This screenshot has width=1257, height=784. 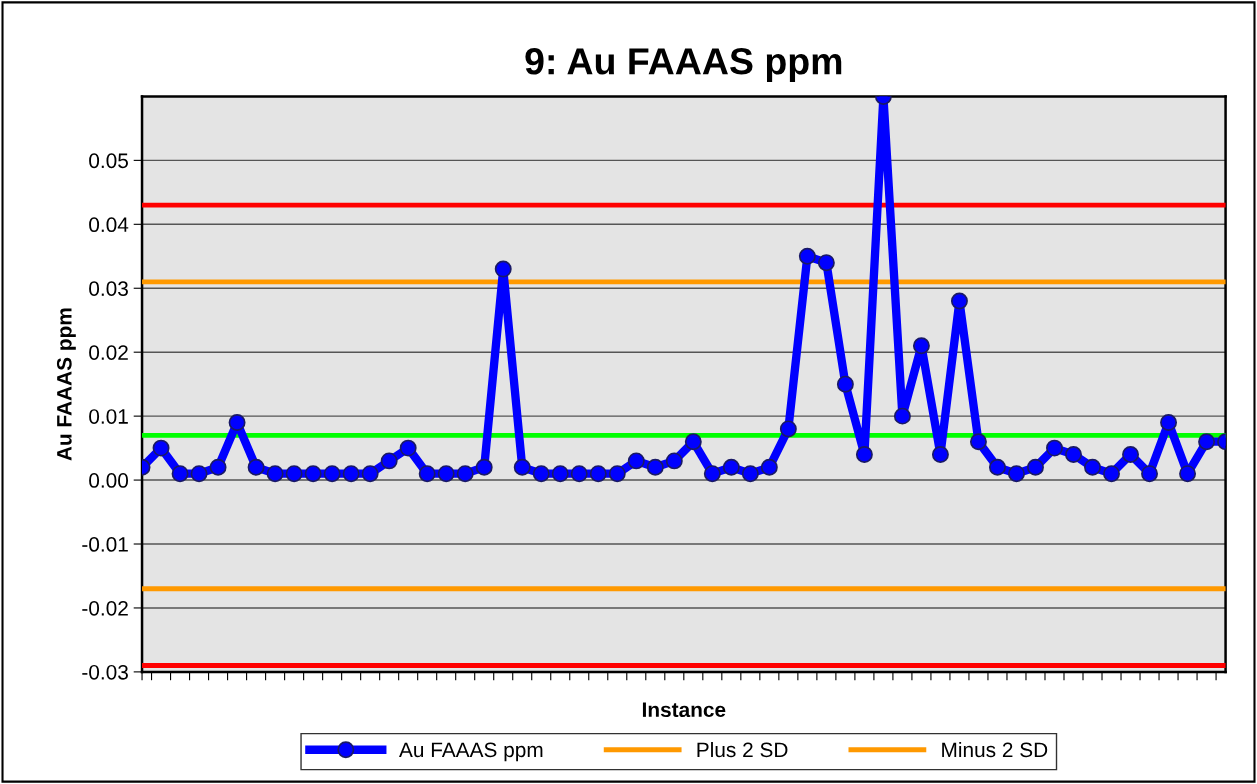 I want to click on y-tick-label: -0.03, so click(x=105, y=672).